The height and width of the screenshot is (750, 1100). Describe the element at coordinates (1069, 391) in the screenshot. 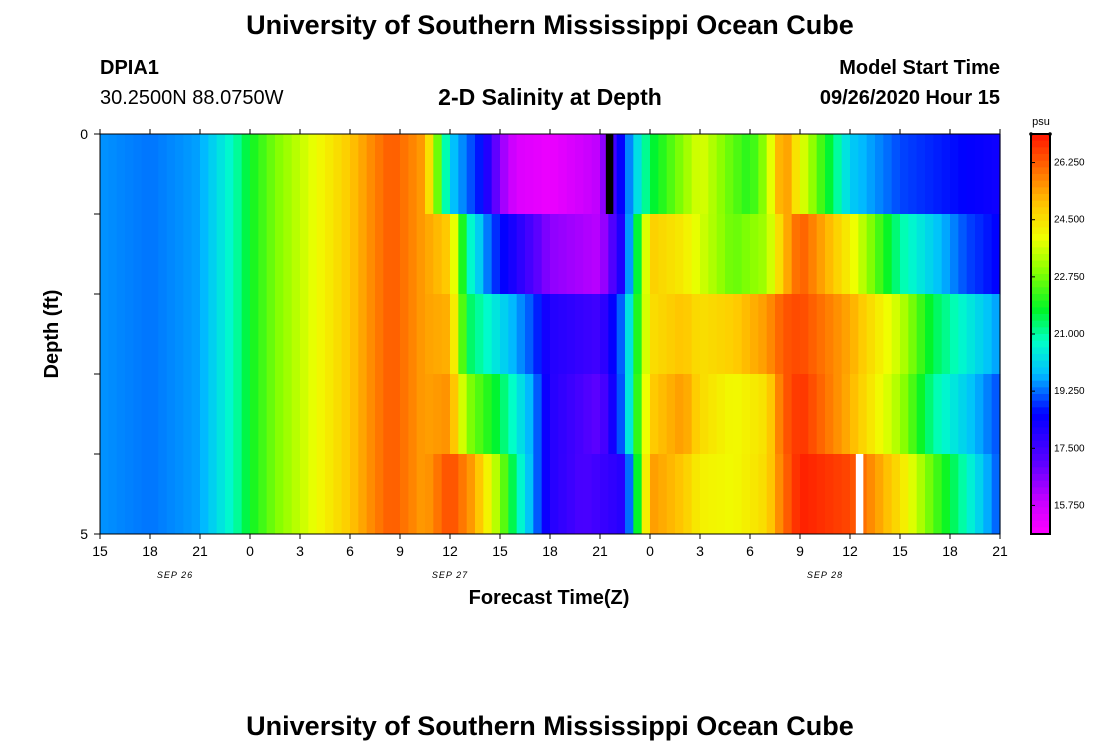

I see `colorbar-tick-label: 19.250` at that location.